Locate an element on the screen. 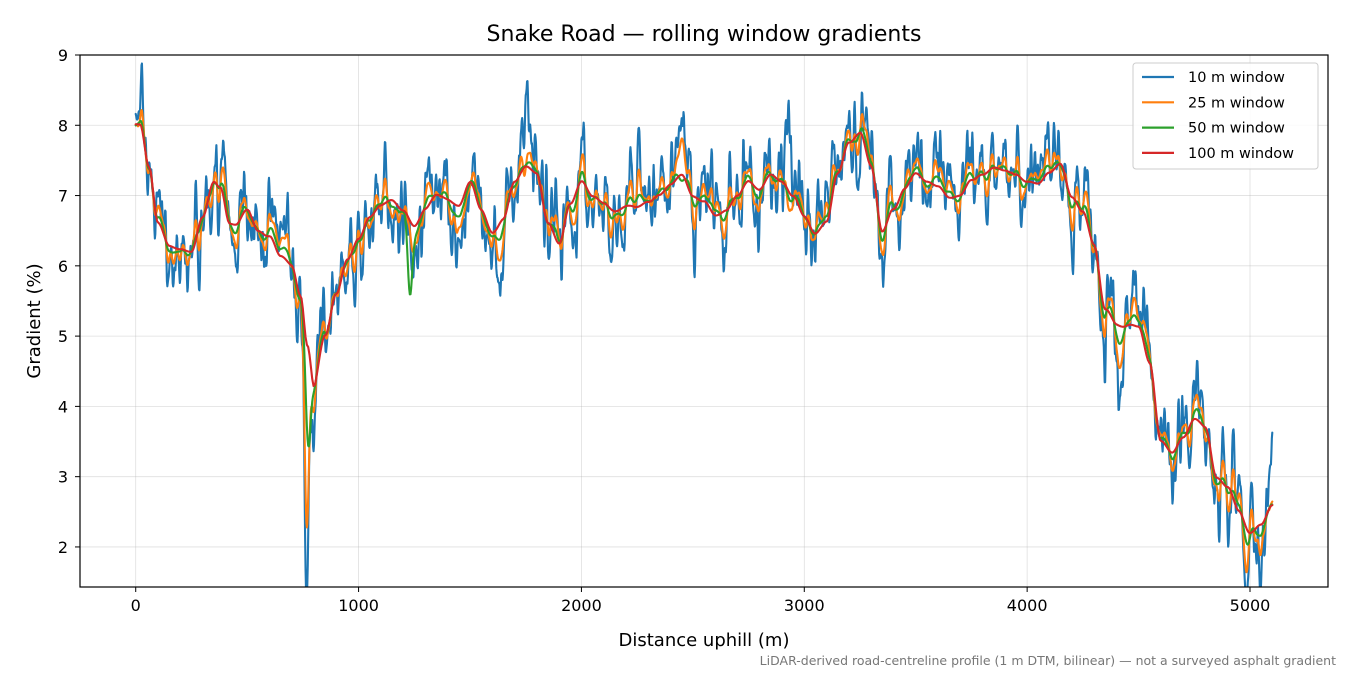  x-tick-label: 2000 is located at coordinates (581, 605).